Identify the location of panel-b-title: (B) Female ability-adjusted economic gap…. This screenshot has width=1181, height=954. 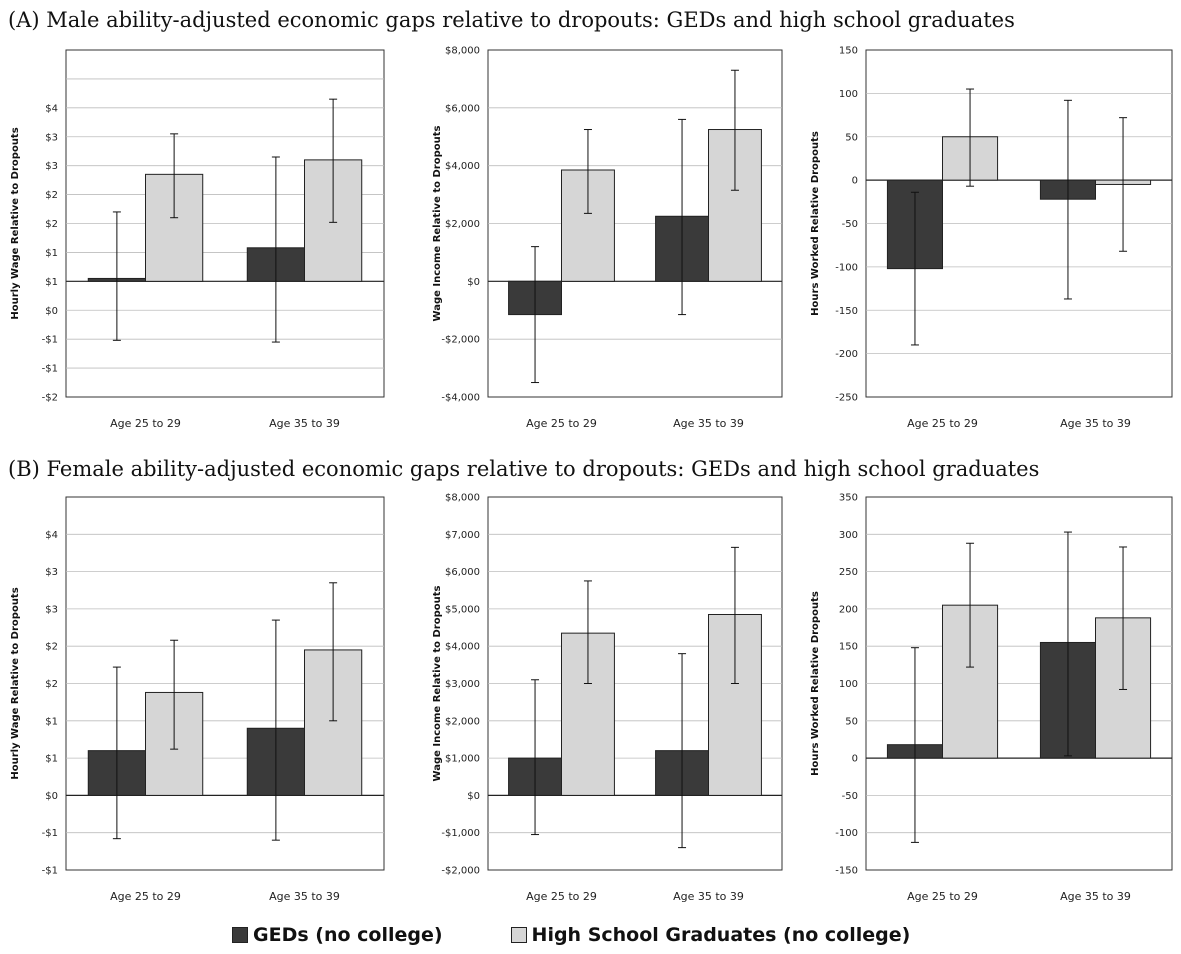
(524, 469).